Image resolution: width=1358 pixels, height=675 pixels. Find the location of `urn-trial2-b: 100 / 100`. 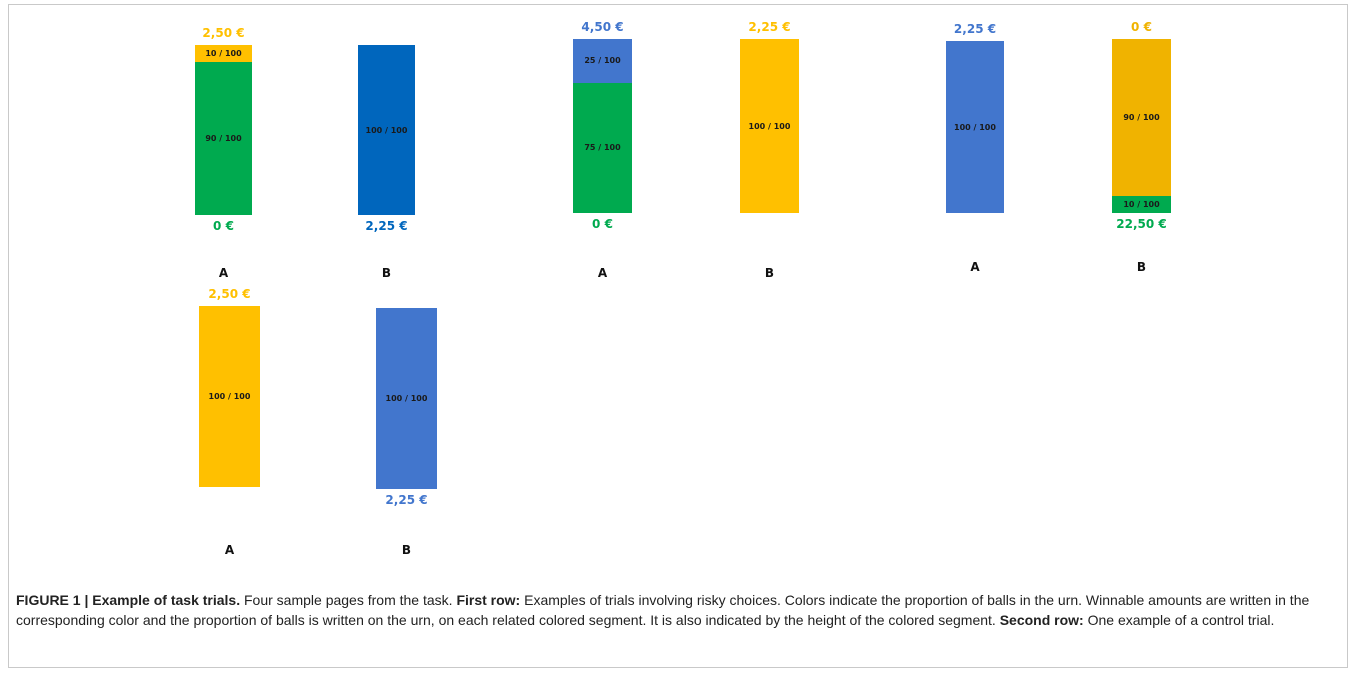

urn-trial2-b: 100 / 100 is located at coordinates (769, 126).